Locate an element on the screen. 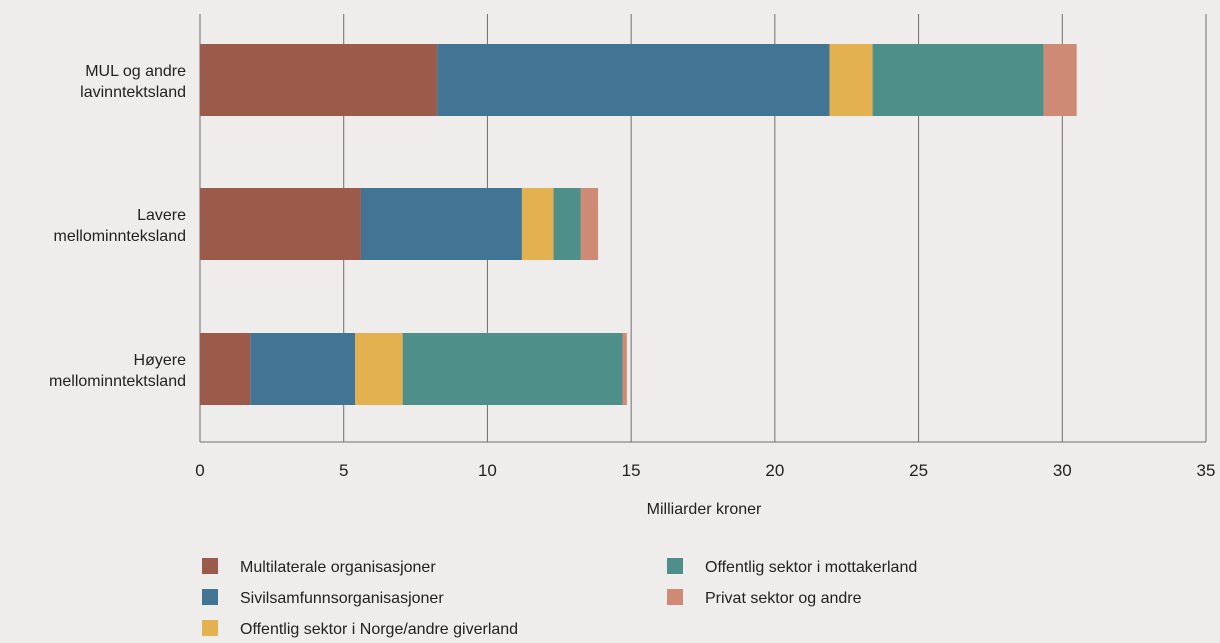 Image resolution: width=1220 pixels, height=643 pixels. x-tick-label: 5 is located at coordinates (343, 470).